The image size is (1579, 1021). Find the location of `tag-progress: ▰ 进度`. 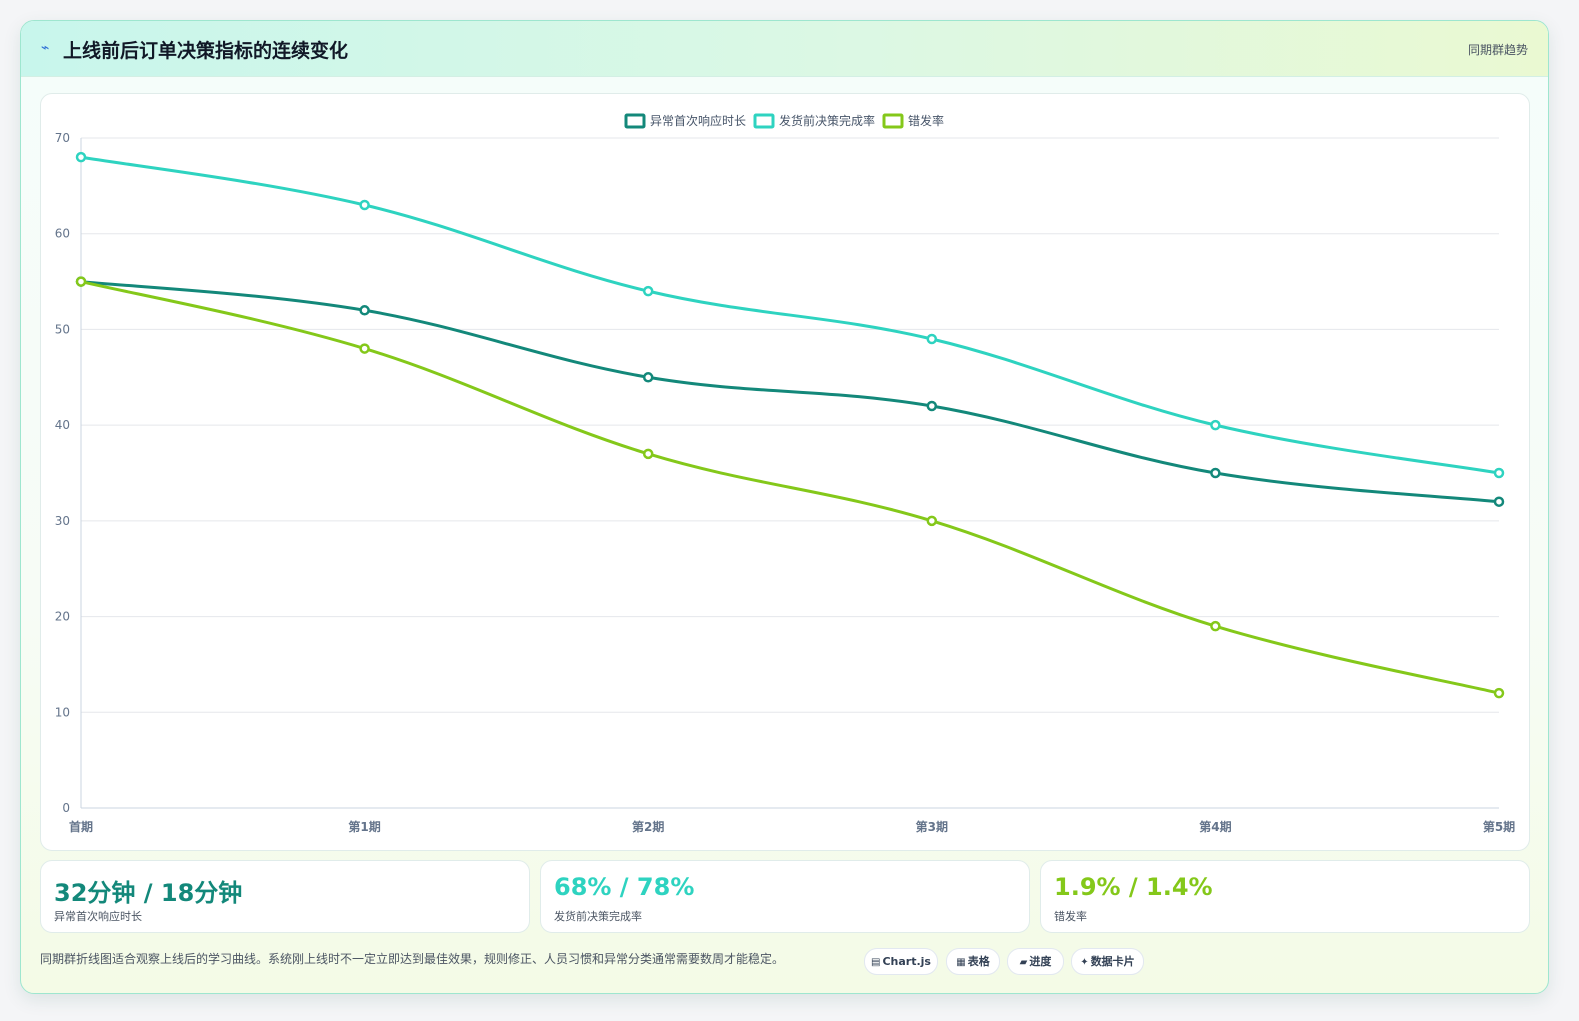

tag-progress: ▰ 进度 is located at coordinates (1035, 961).